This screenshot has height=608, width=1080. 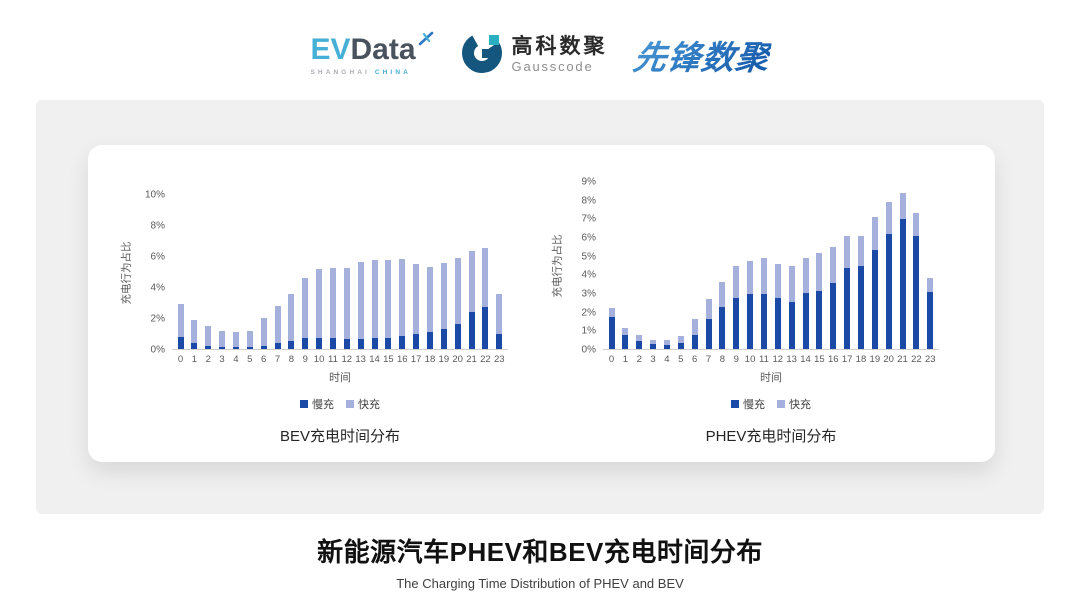 I want to click on pioneer-logo: 先锋数聚, so click(x=701, y=55).